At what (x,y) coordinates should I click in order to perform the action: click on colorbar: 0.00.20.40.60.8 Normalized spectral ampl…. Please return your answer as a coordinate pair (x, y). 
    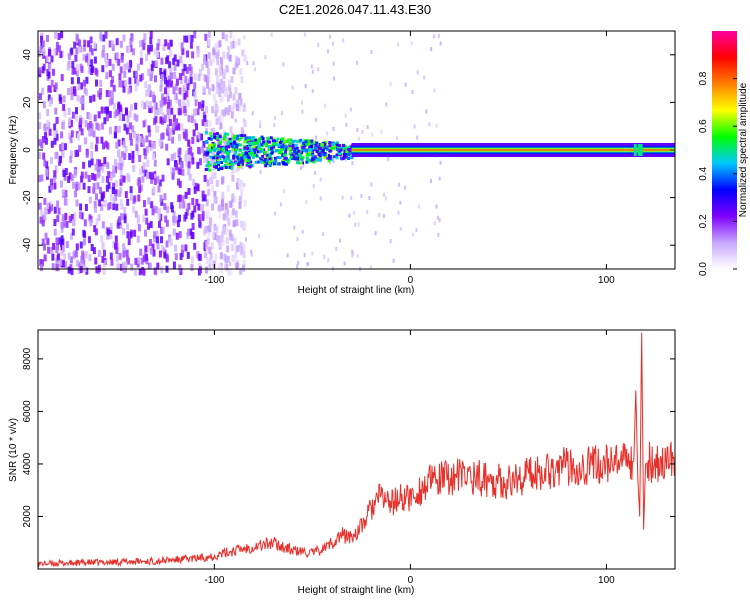
    Looking at the image, I should click on (723, 153).